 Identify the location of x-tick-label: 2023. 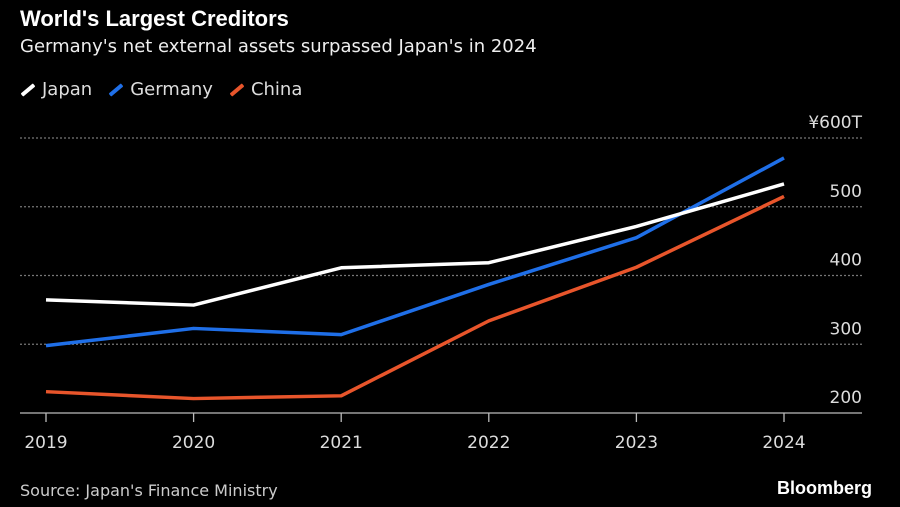
(636, 443).